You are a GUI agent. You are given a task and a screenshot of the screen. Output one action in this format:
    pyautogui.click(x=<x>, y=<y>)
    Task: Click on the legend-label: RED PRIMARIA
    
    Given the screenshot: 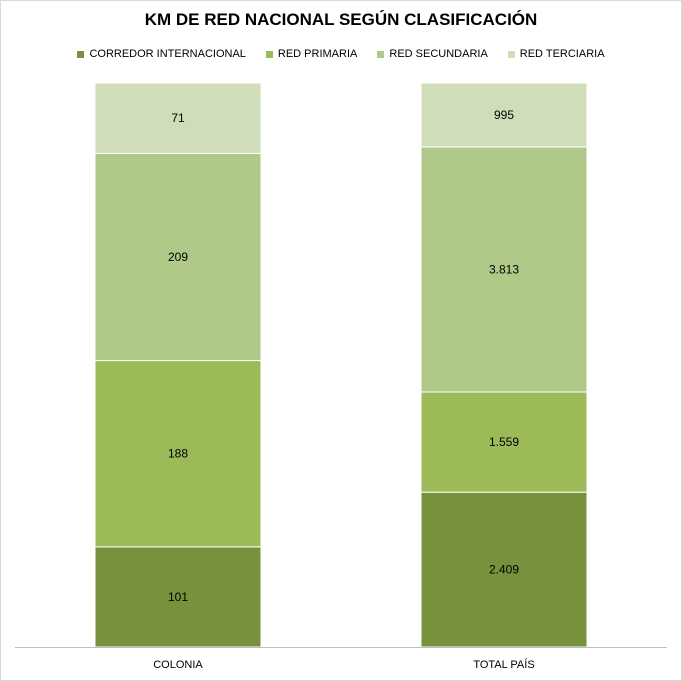 What is the action you would take?
    pyautogui.click(x=317, y=54)
    